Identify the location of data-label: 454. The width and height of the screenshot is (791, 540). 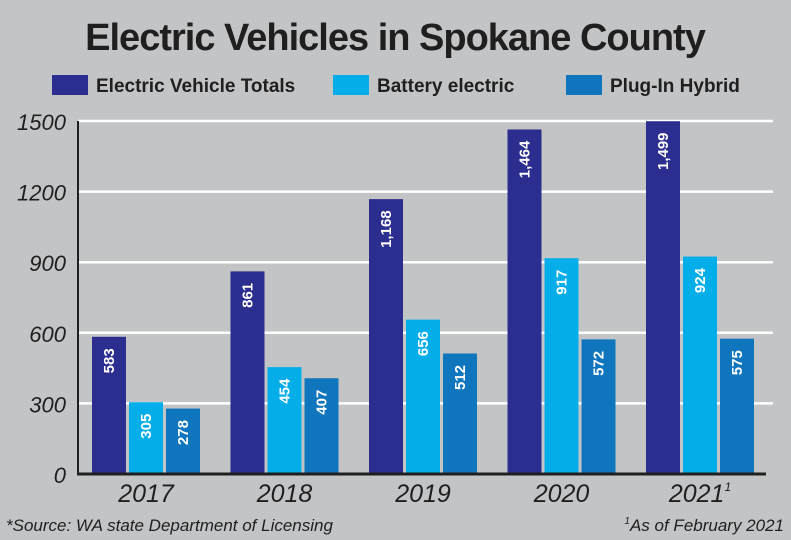
(285, 391).